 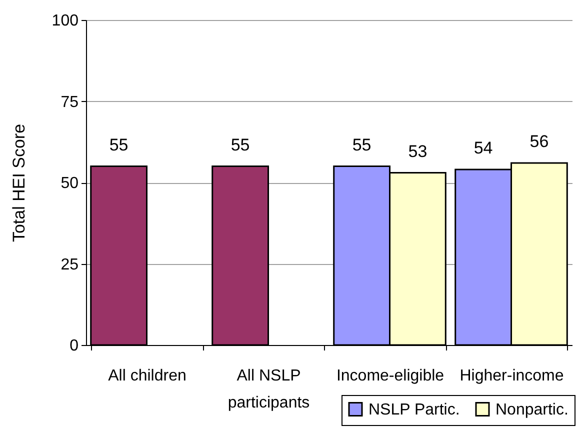 I want to click on x-tick-label: All NSLP participants, so click(x=269, y=390).